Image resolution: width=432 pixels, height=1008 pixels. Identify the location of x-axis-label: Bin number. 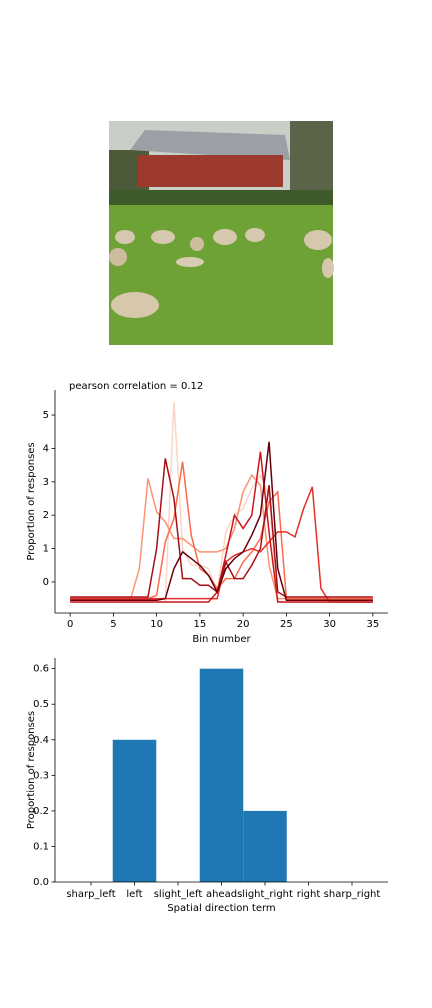
(221, 639).